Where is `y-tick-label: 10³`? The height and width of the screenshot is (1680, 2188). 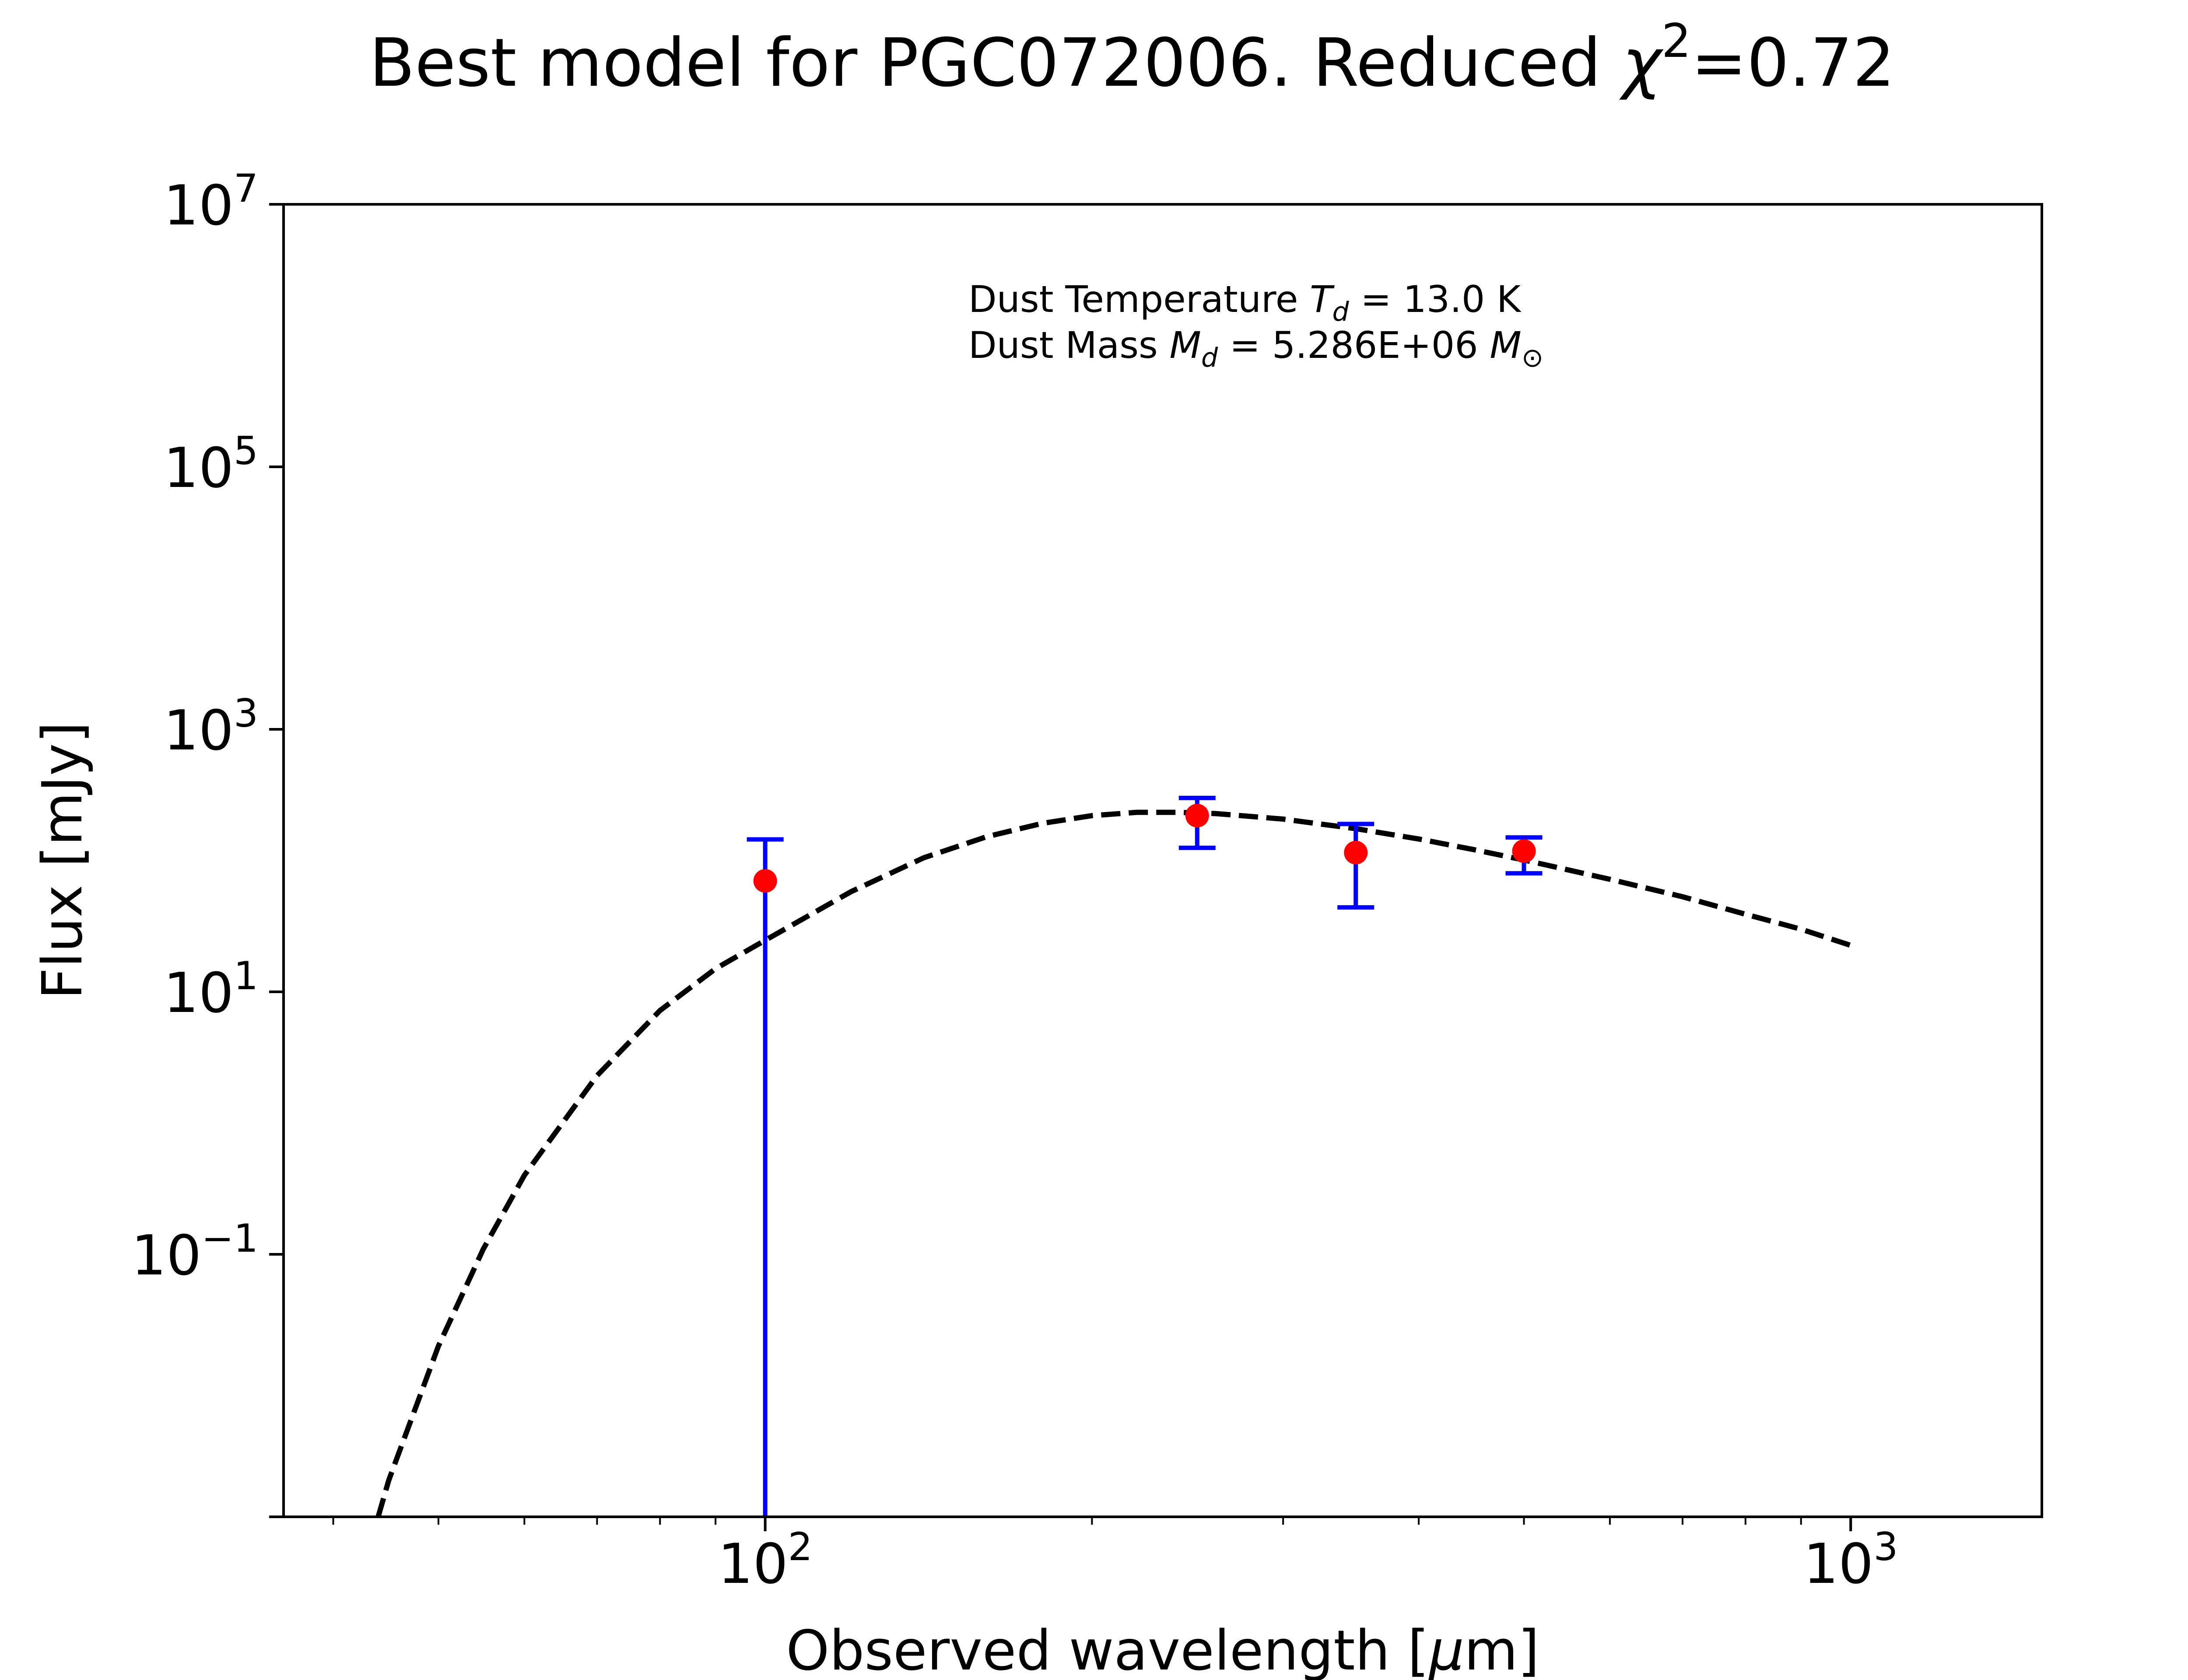 y-tick-label: 10³ is located at coordinates (211, 727).